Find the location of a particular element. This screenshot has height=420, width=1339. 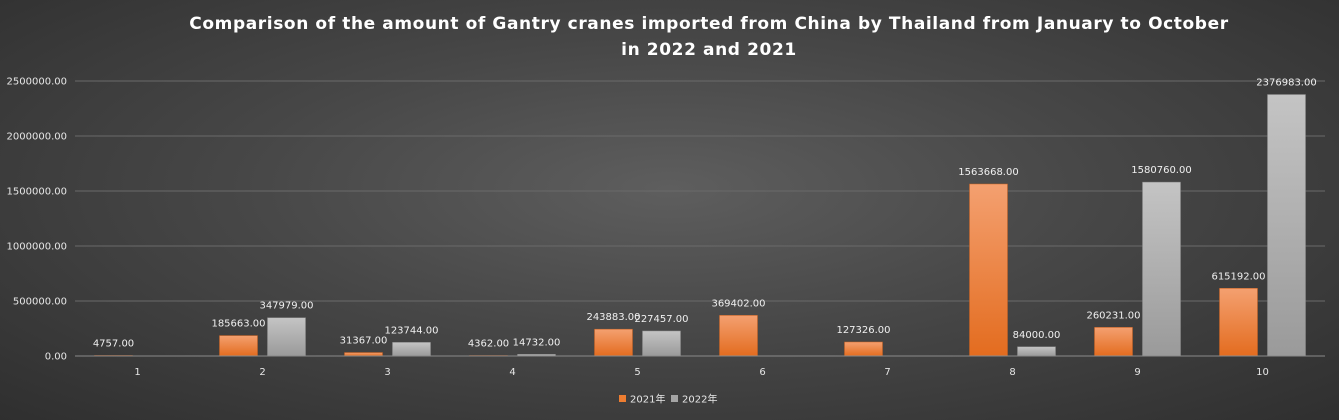

x-tick-label: 3 is located at coordinates (387, 372).